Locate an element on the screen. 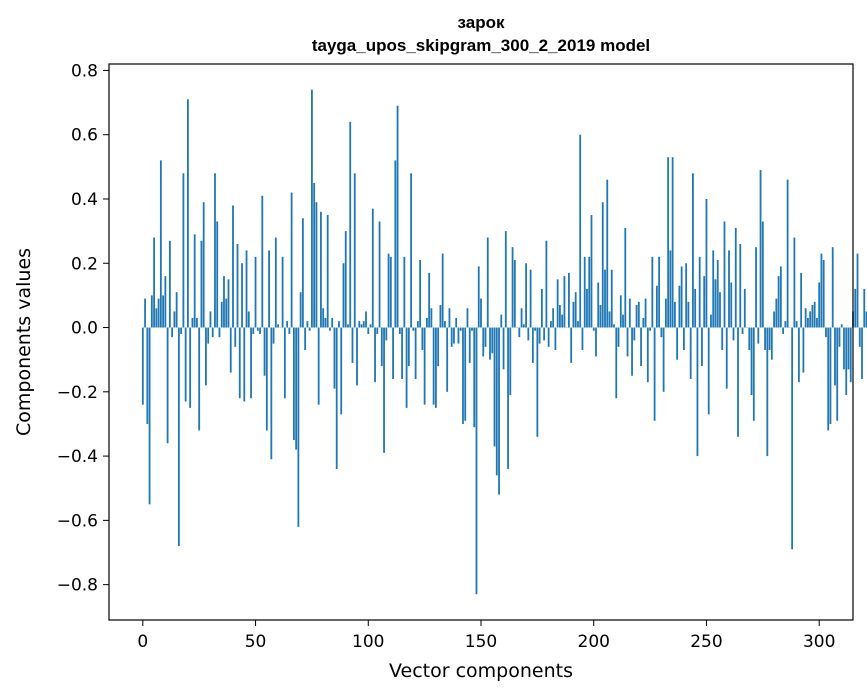 This screenshot has width=867, height=700. chart-title: зарок is located at coordinates (481, 22).